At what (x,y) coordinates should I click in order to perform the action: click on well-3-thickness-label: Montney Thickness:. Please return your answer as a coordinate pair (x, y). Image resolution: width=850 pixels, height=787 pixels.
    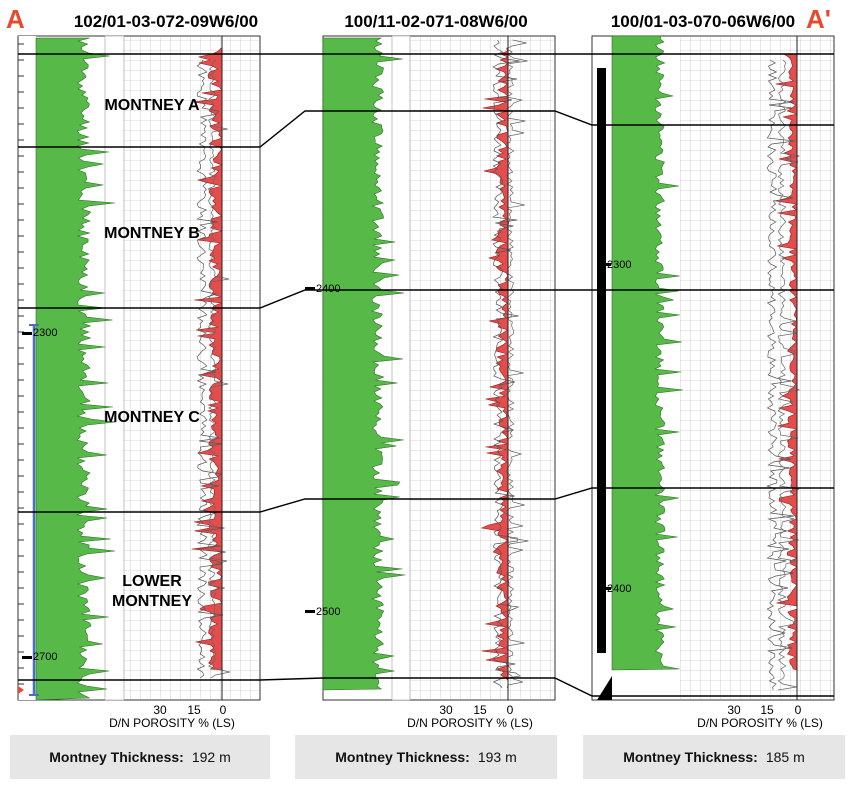
    Looking at the image, I should click on (690, 757).